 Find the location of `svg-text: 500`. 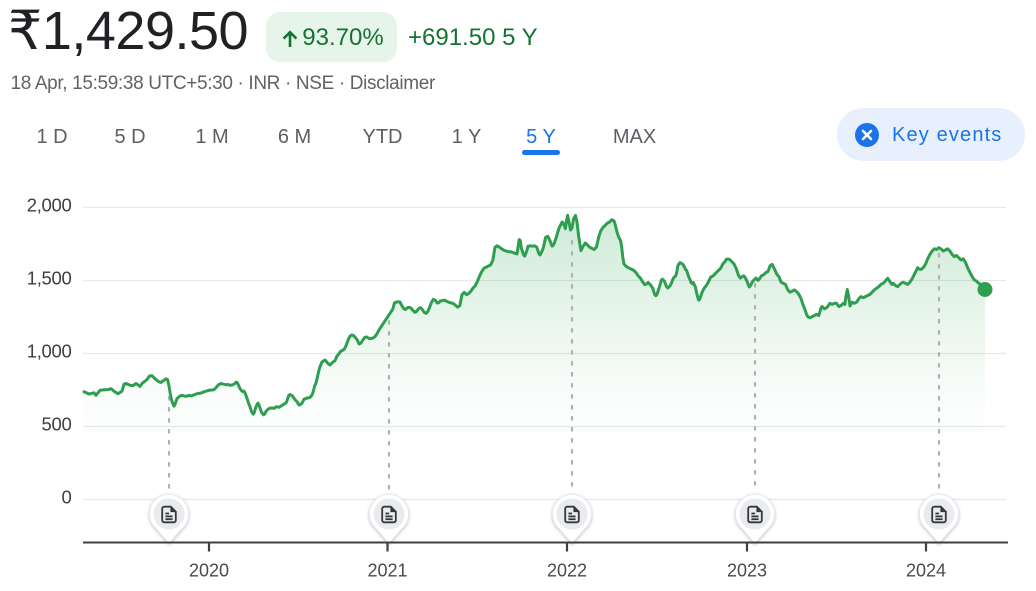

svg-text: 500 is located at coordinates (57, 424).